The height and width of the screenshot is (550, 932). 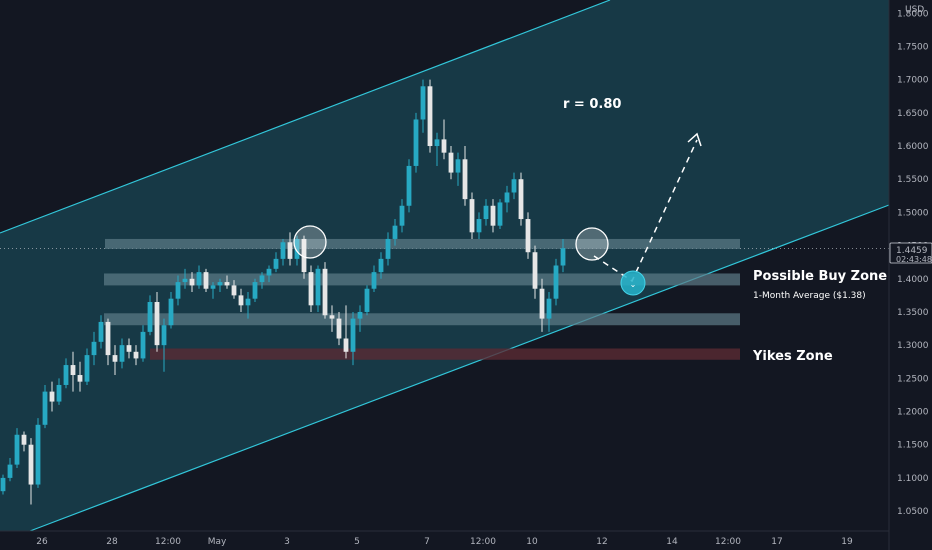 What do you see at coordinates (913, 114) in the screenshot?
I see `price-tick-label: 1.6500` at bounding box center [913, 114].